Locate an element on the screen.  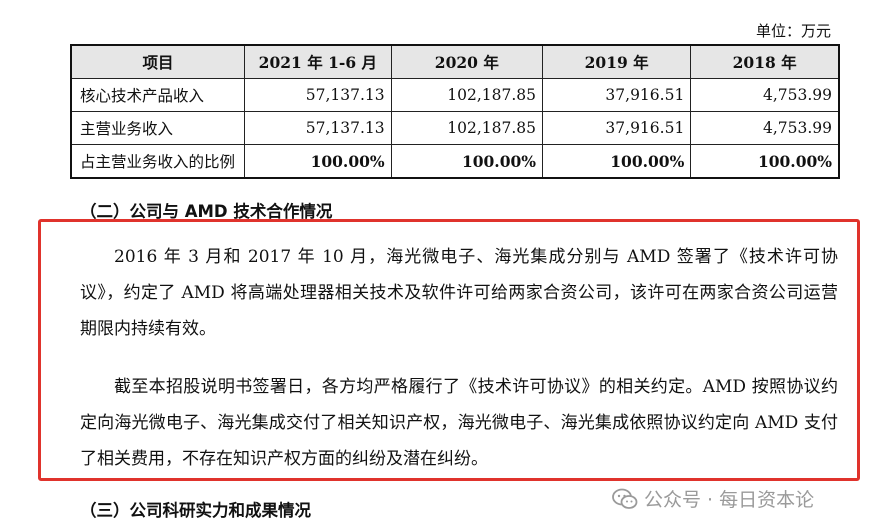
header-2021h1: 2021 年 1-6 月 is located at coordinates (318, 61).